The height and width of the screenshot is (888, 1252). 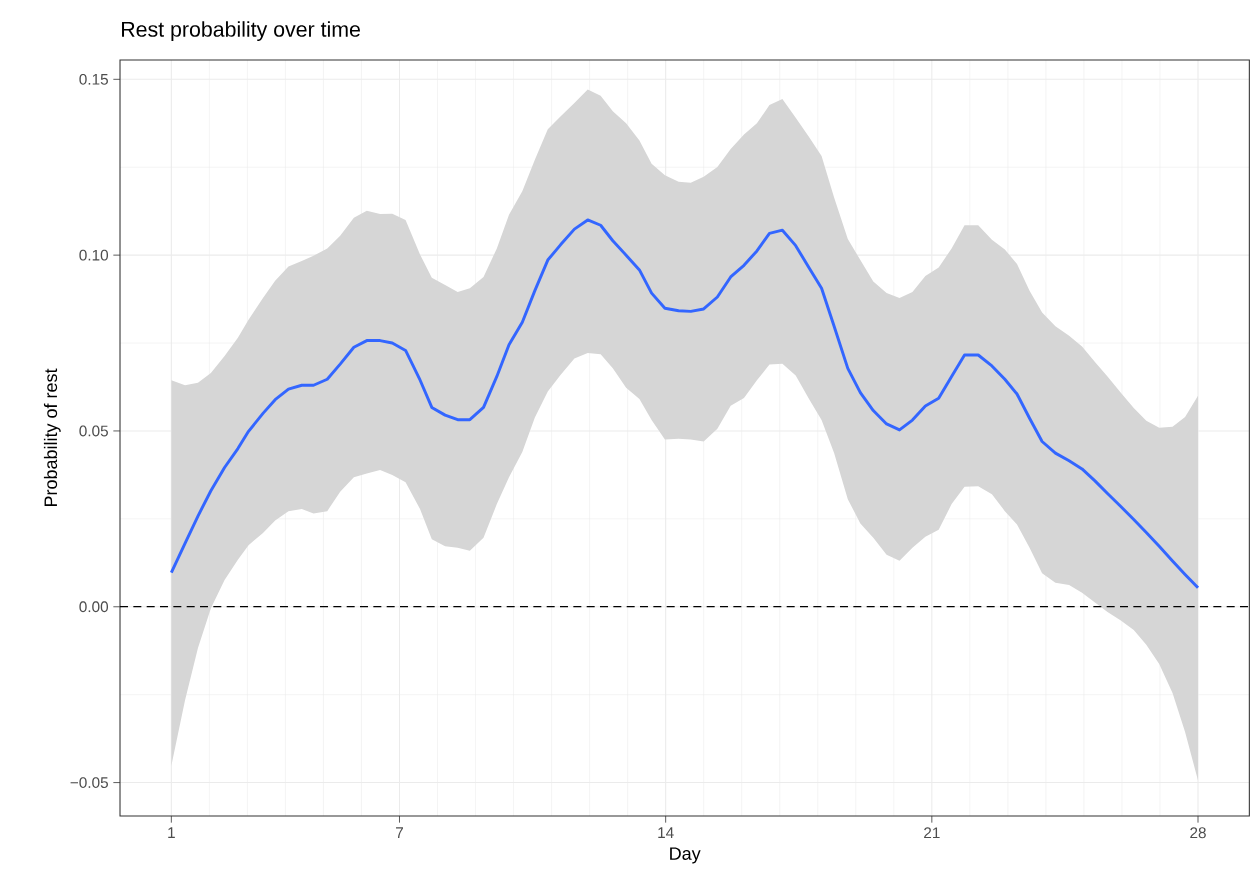 What do you see at coordinates (932, 833) in the screenshot?
I see `x-tick-label: 21` at bounding box center [932, 833].